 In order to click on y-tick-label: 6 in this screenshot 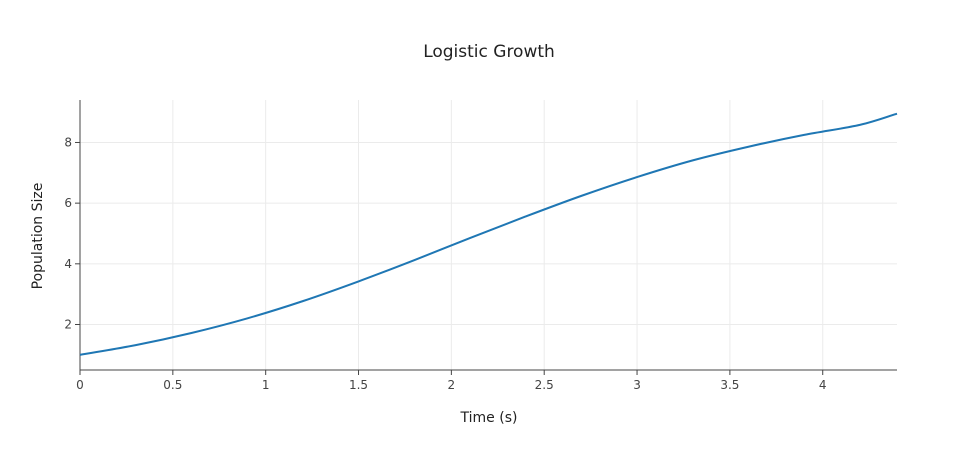, I will do `click(68, 203)`.